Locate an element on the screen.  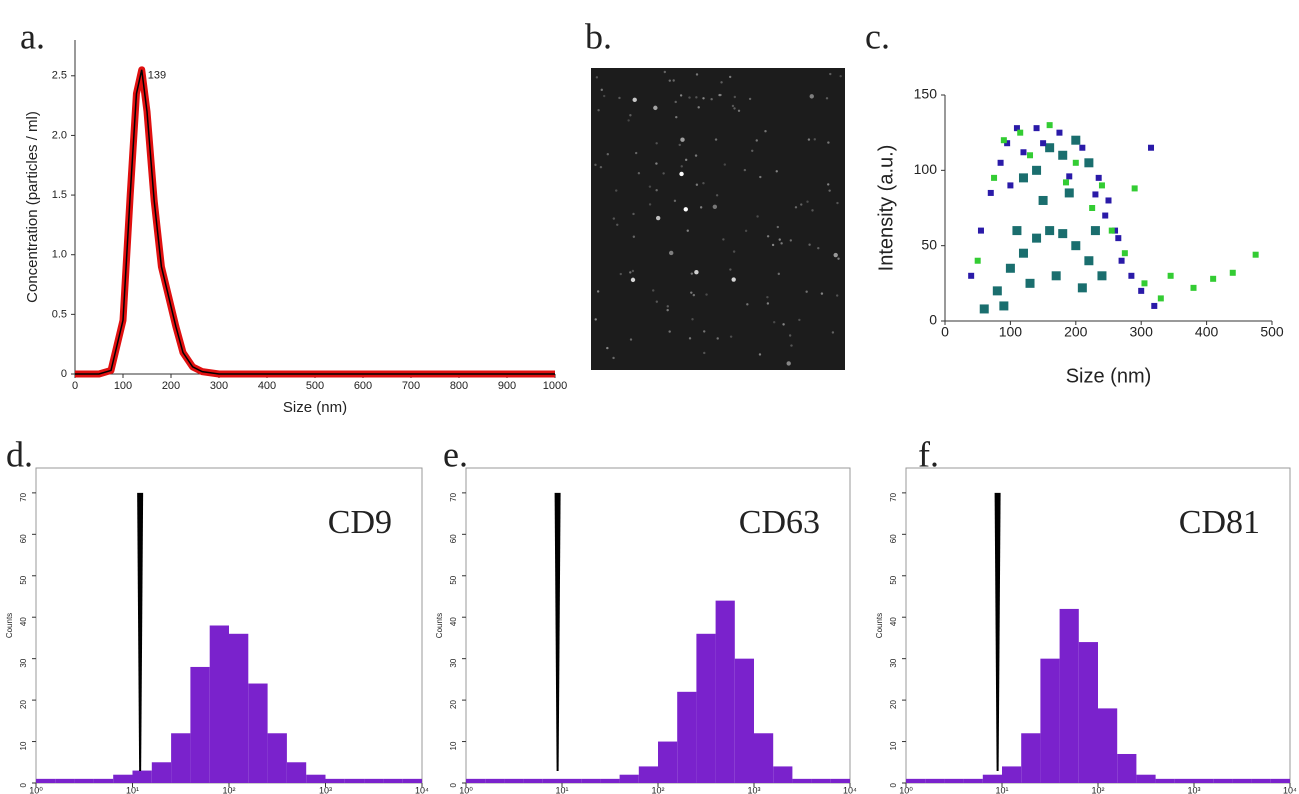
y-tick-label: 2.0 is located at coordinates (59, 135).